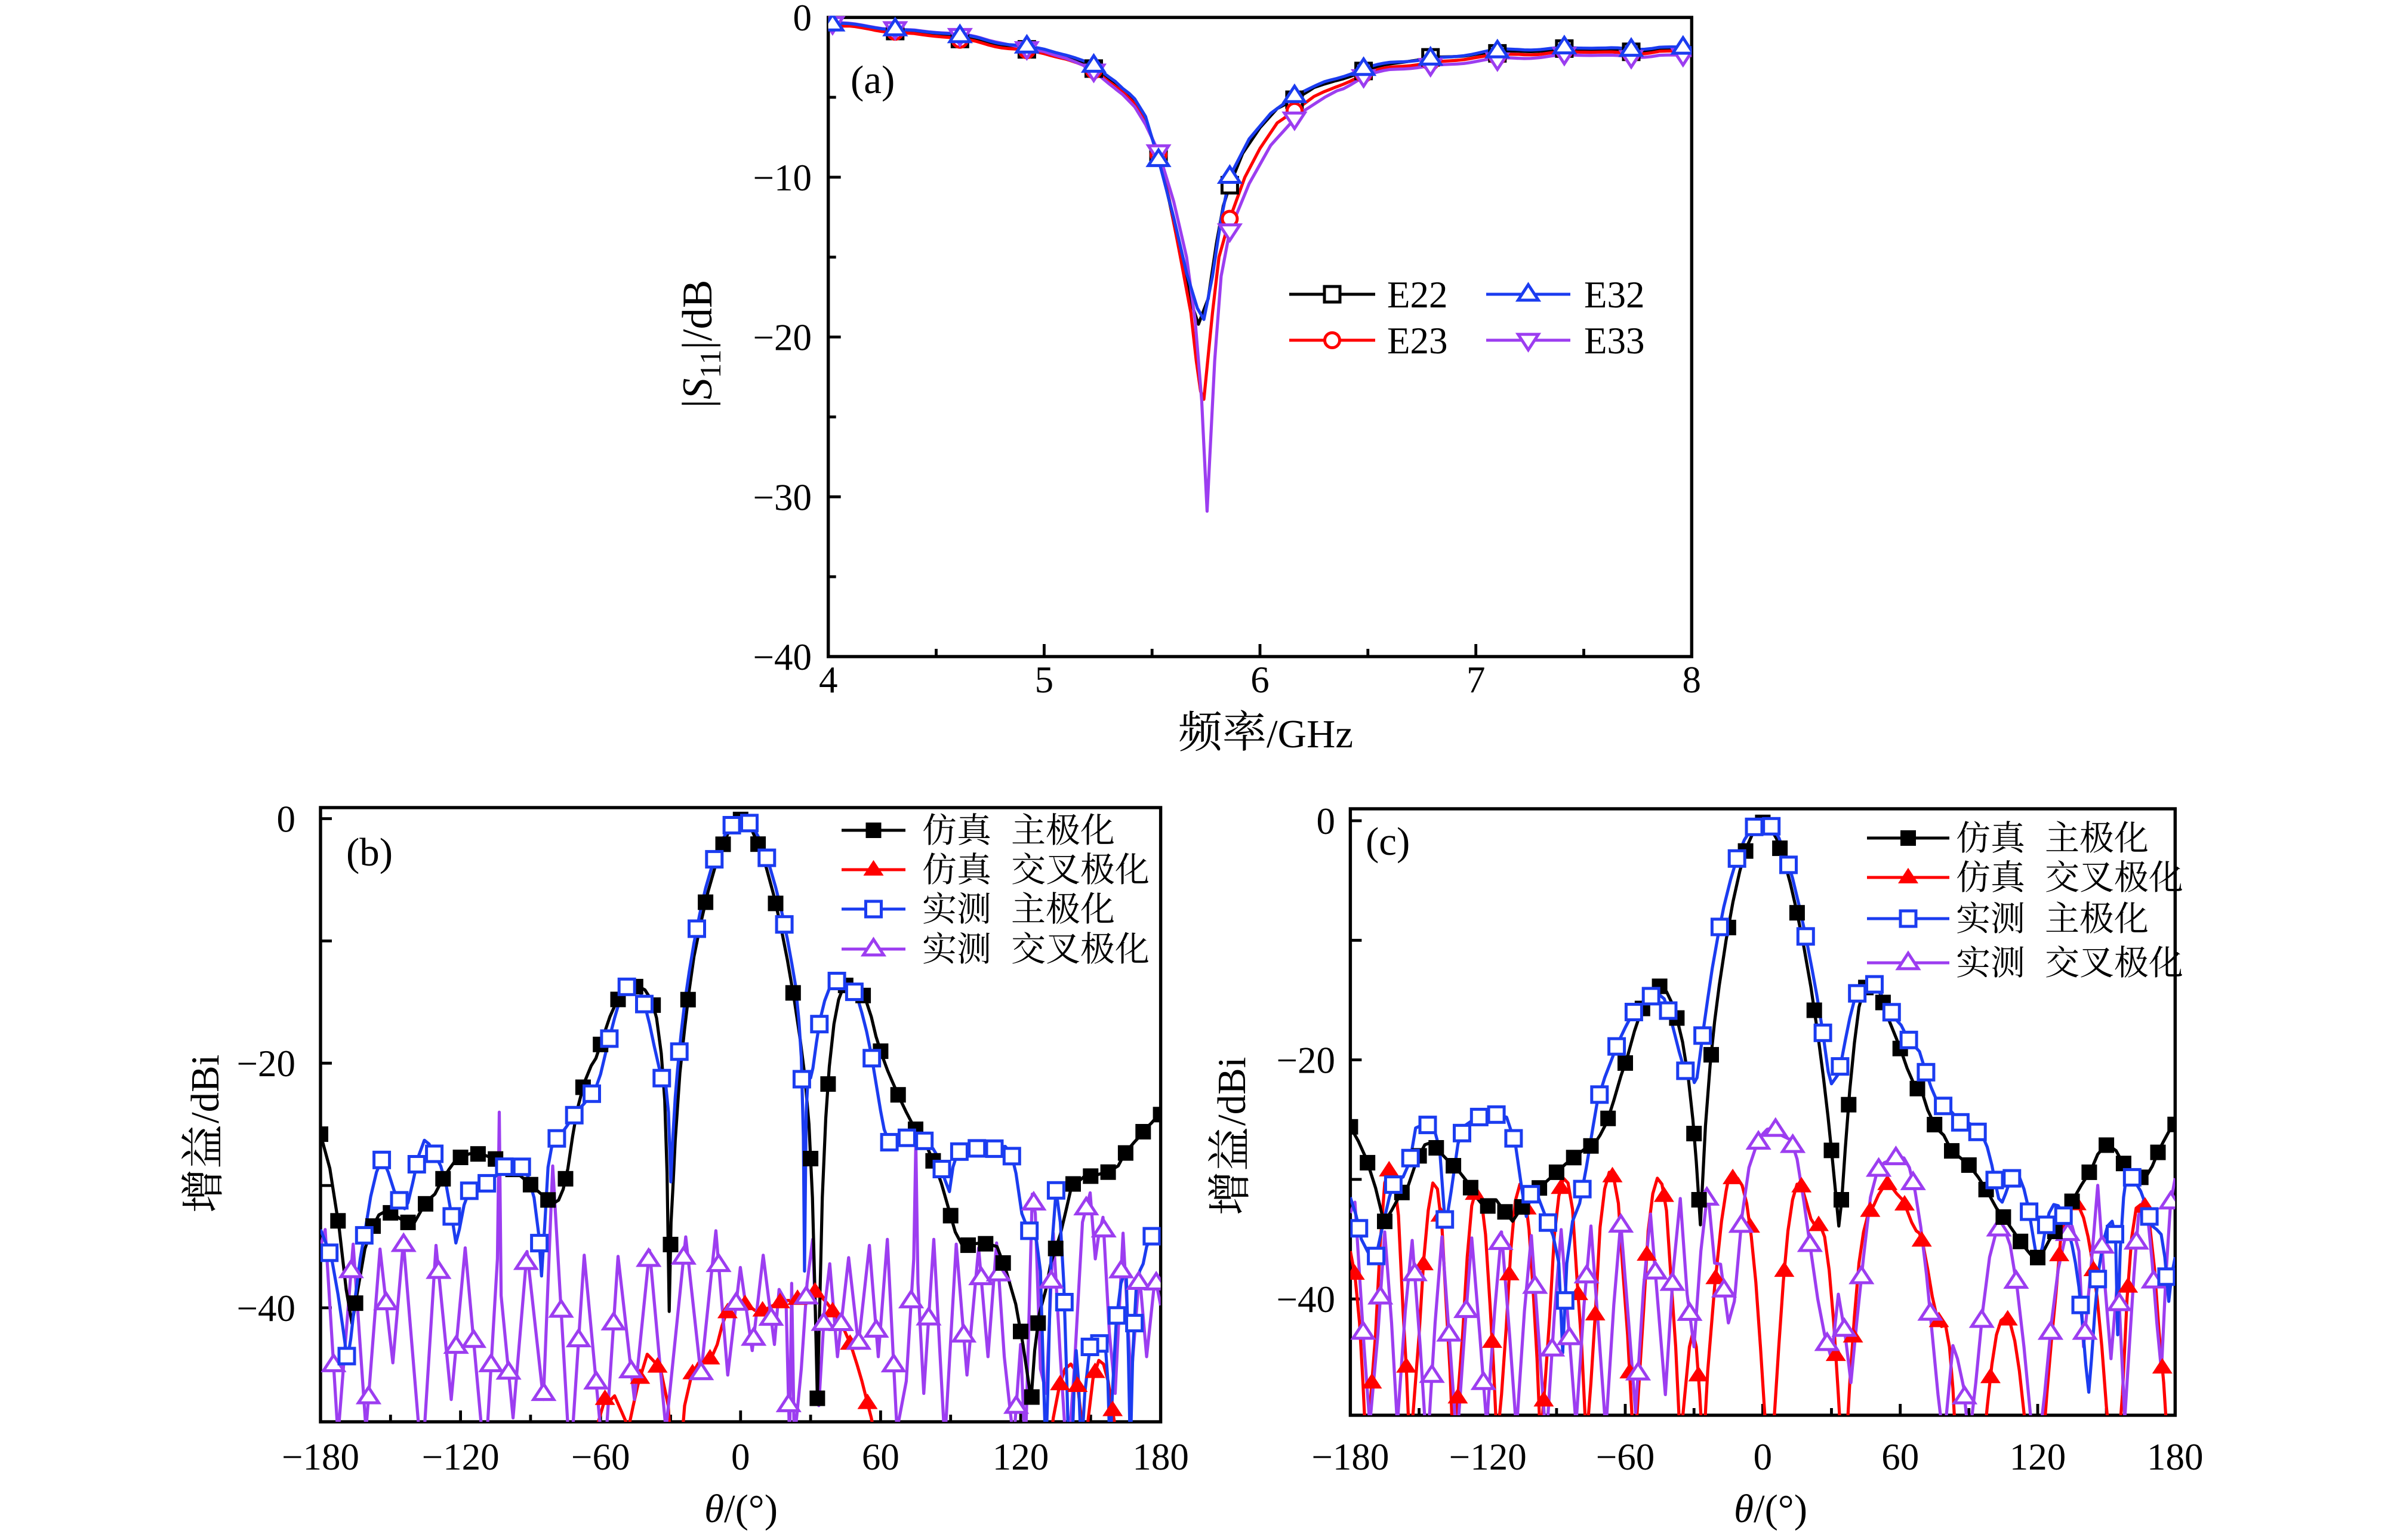  I want to click on svg-text: |S11|/dB, so click(700, 344).